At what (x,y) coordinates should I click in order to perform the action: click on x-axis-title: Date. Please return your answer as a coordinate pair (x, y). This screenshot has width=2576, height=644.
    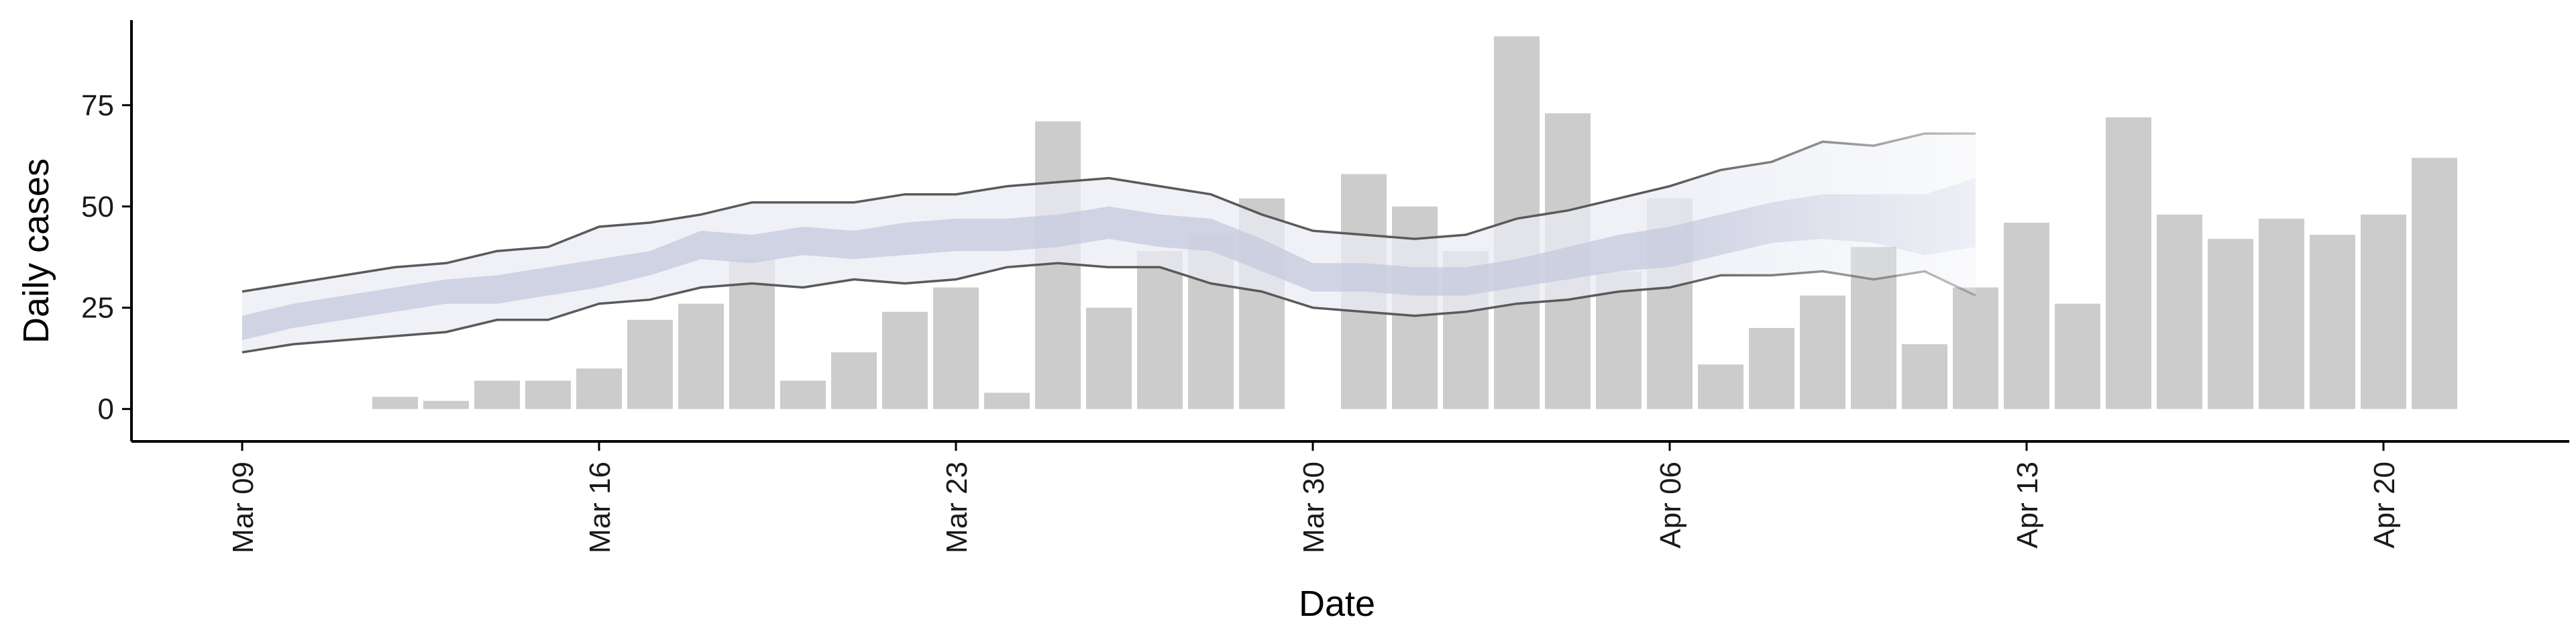
    Looking at the image, I should click on (1337, 604).